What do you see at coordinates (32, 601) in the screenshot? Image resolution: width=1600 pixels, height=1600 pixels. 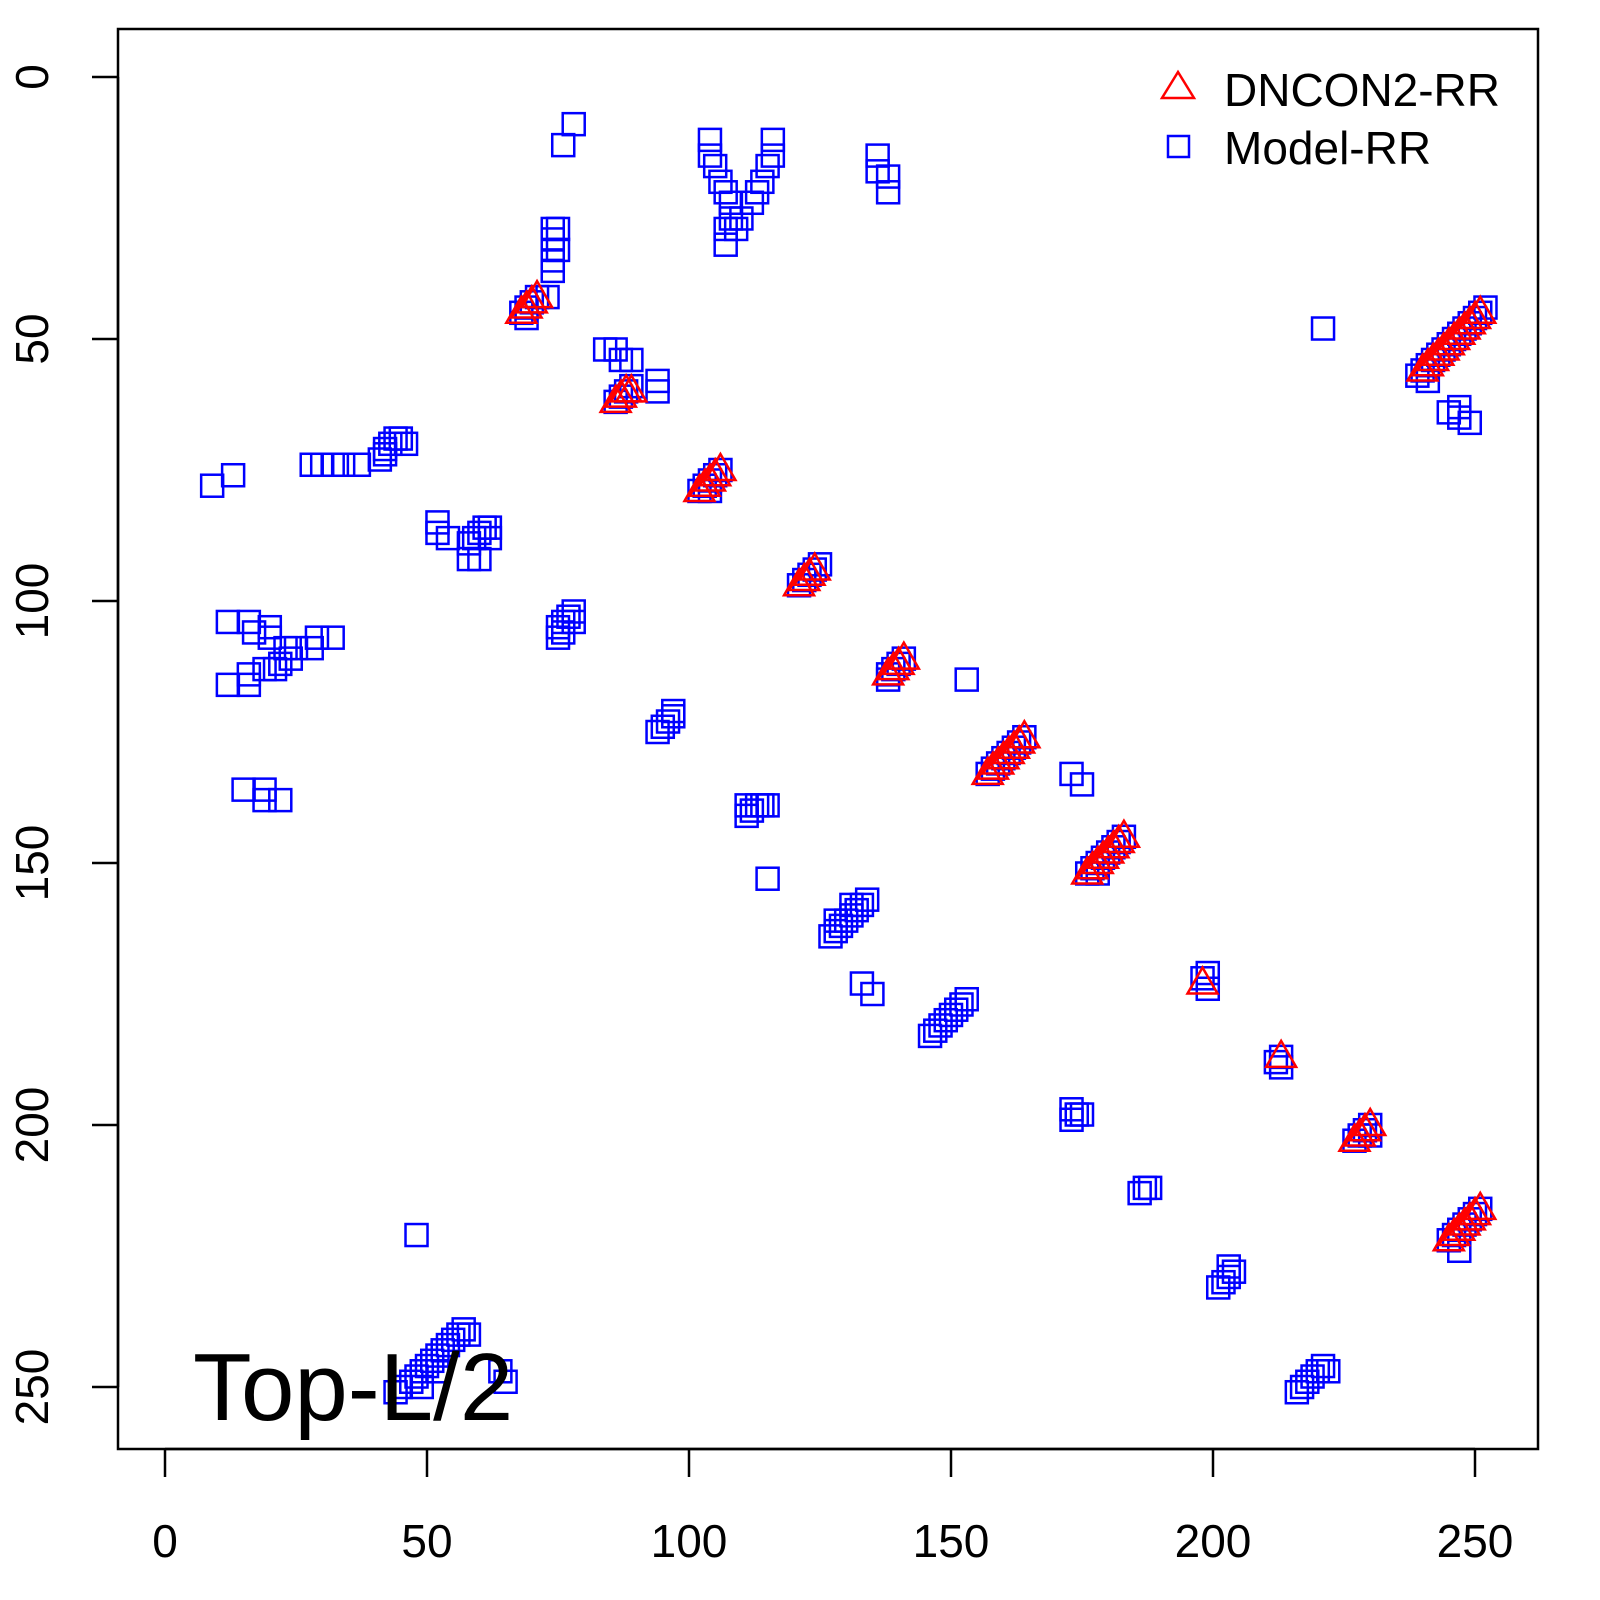 I see `y-tick-label: 100` at bounding box center [32, 601].